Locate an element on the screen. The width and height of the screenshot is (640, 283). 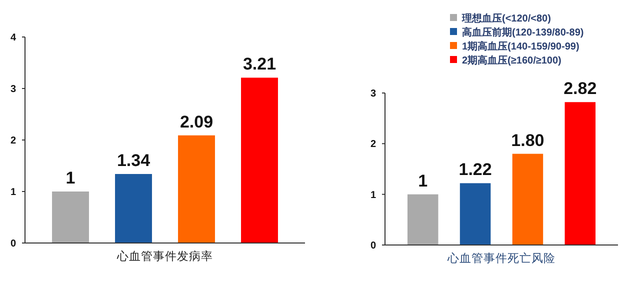
data-label: 2.09 is located at coordinates (197, 122).